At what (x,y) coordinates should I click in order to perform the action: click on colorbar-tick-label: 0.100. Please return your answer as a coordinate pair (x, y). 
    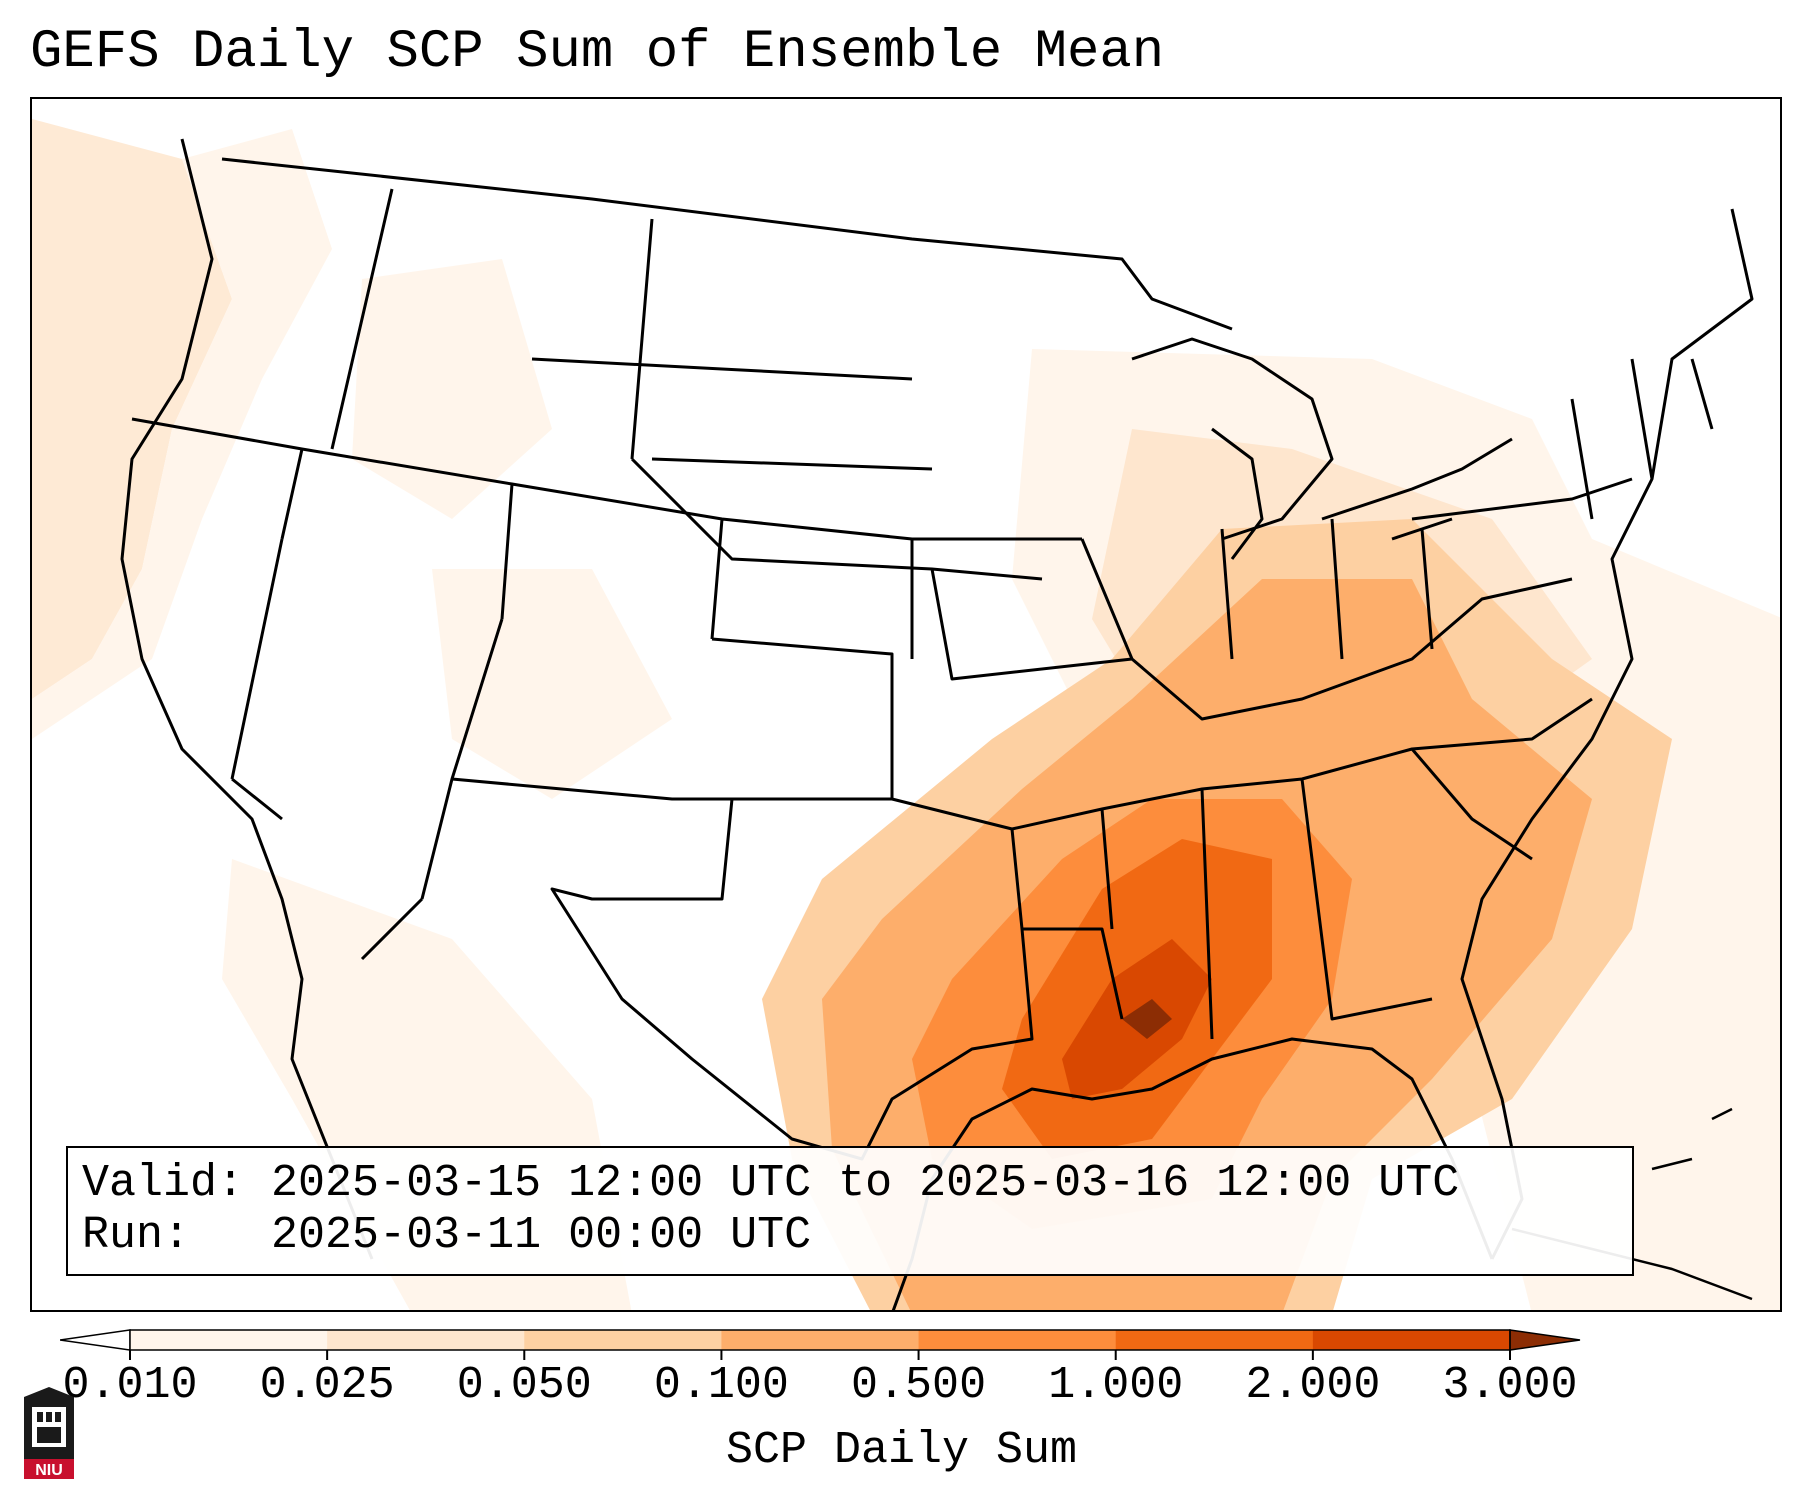
    Looking at the image, I should click on (721, 1385).